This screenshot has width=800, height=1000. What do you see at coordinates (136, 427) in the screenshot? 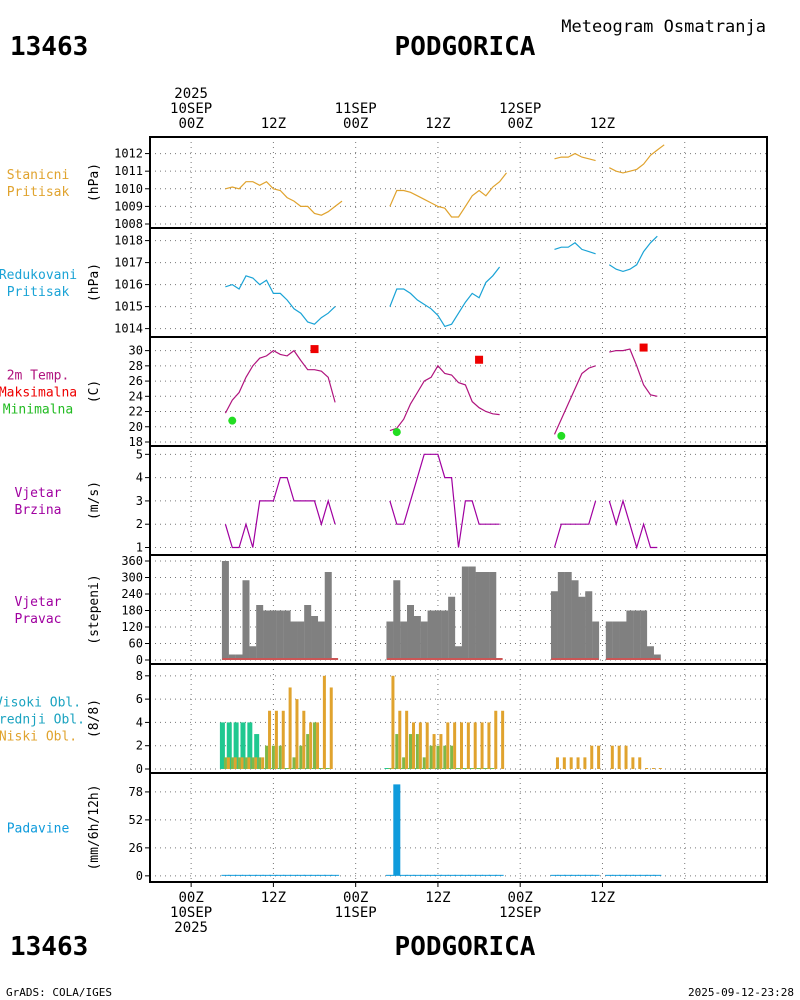
I see `y-tick-label: 20` at bounding box center [136, 427].